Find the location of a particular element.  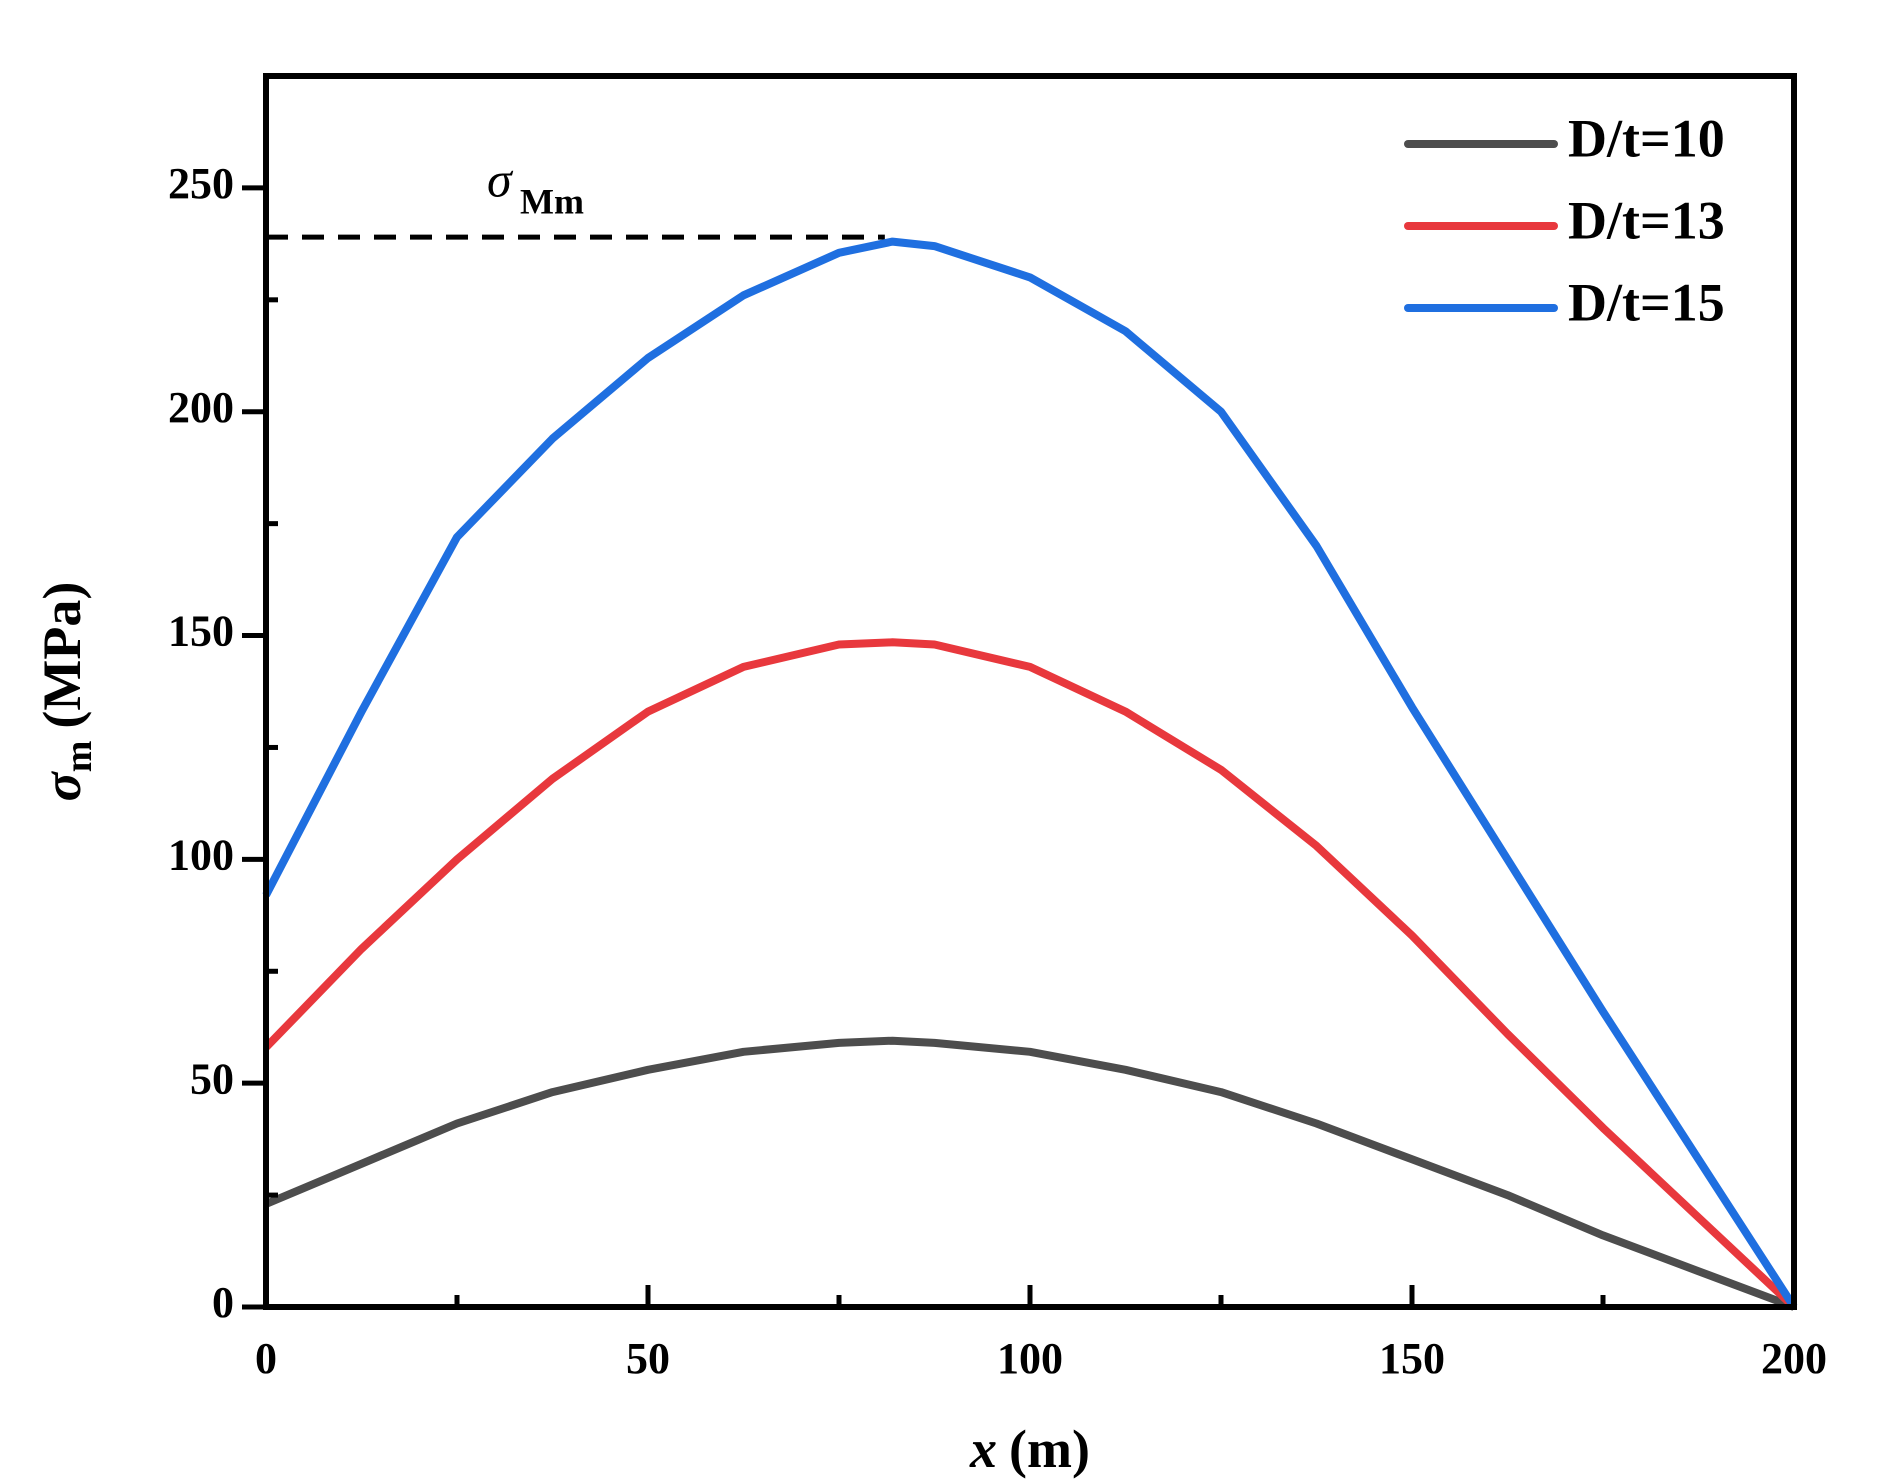

y-tick-label: 200 is located at coordinates (201, 407).